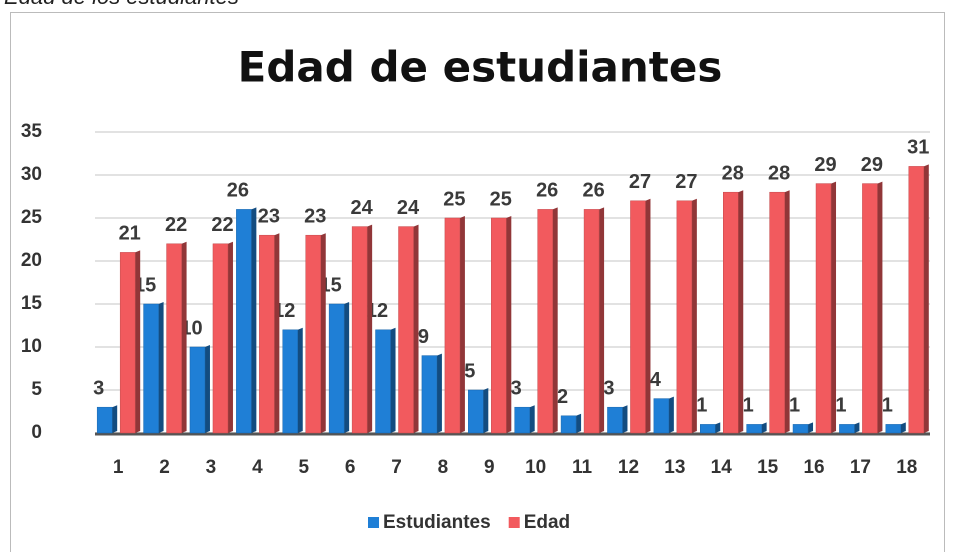 The width and height of the screenshot is (955, 552). What do you see at coordinates (628, 467) in the screenshot?
I see `x-tick-label: 12` at bounding box center [628, 467].